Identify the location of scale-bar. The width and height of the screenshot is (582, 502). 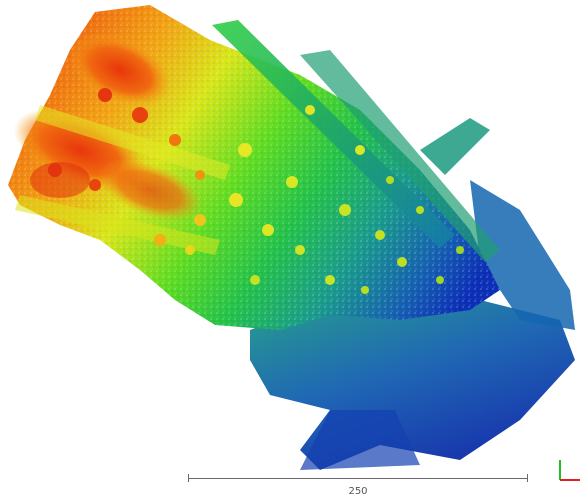
(358, 478).